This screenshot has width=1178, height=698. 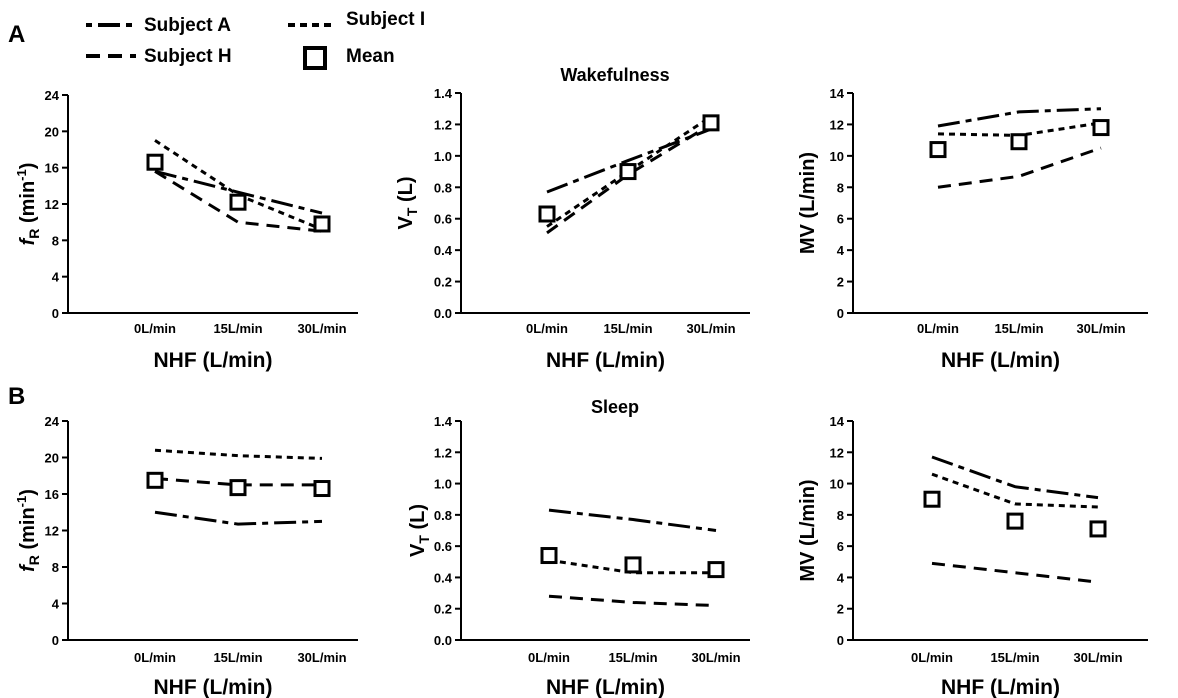 What do you see at coordinates (549, 657) in the screenshot?
I see `x-tick-label: 0L/min` at bounding box center [549, 657].